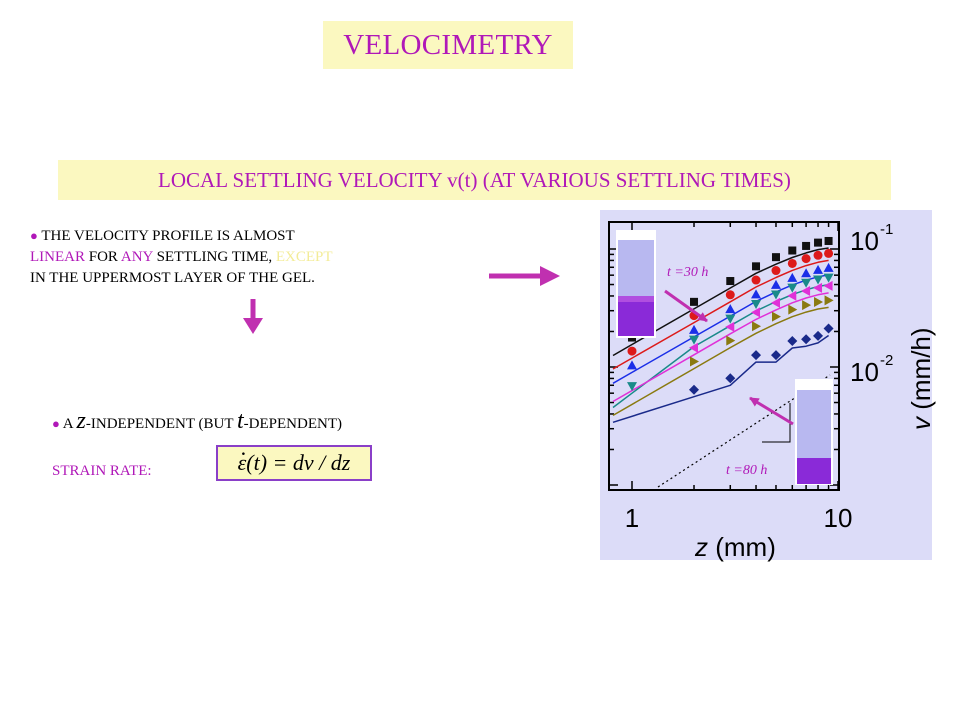  What do you see at coordinates (636, 284) in the screenshot?
I see `vial-30h-image` at bounding box center [636, 284].